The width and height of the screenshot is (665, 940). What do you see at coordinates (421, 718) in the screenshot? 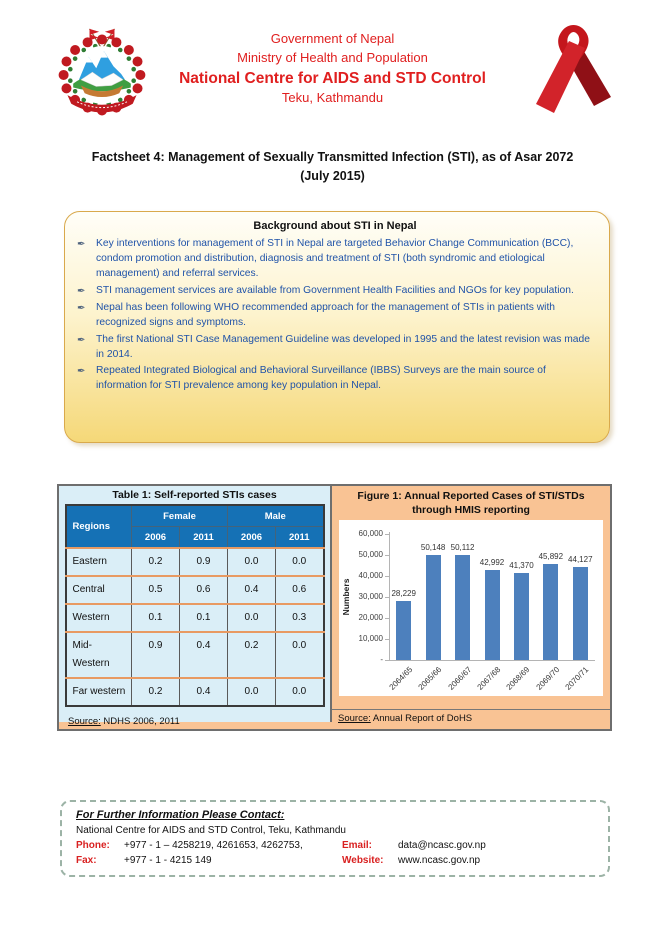
I see `figure-source-text: Annual Report of DoHS` at bounding box center [421, 718].